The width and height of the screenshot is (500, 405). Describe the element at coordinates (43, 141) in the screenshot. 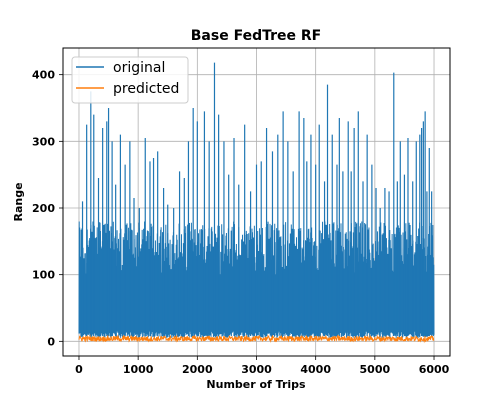

I see `y-tick-label: 300` at that location.